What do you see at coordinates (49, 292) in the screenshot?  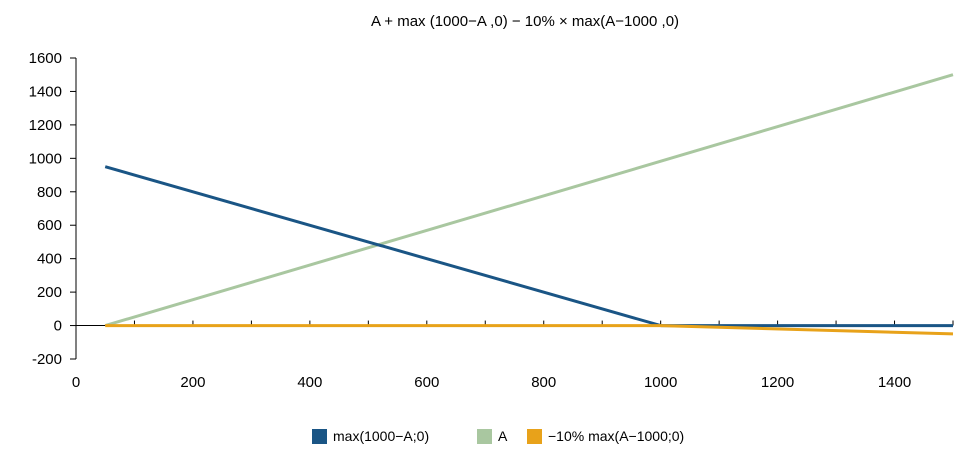 I see `y-tick-label: 200` at bounding box center [49, 292].